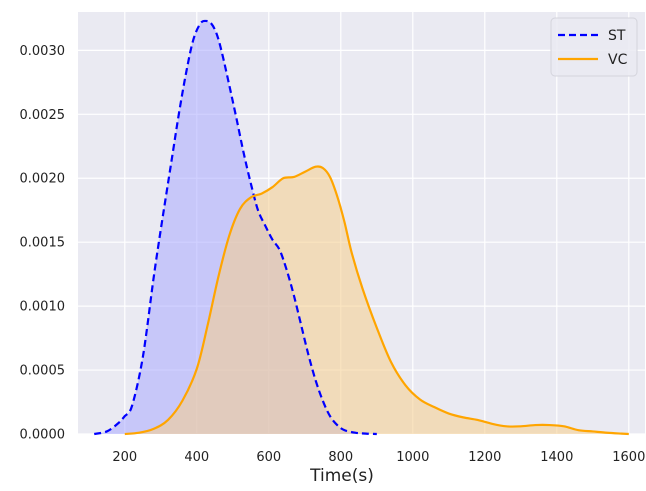 Image resolution: width=646 pixels, height=491 pixels. I want to click on y-tick-label: 0.0005, so click(43, 371).